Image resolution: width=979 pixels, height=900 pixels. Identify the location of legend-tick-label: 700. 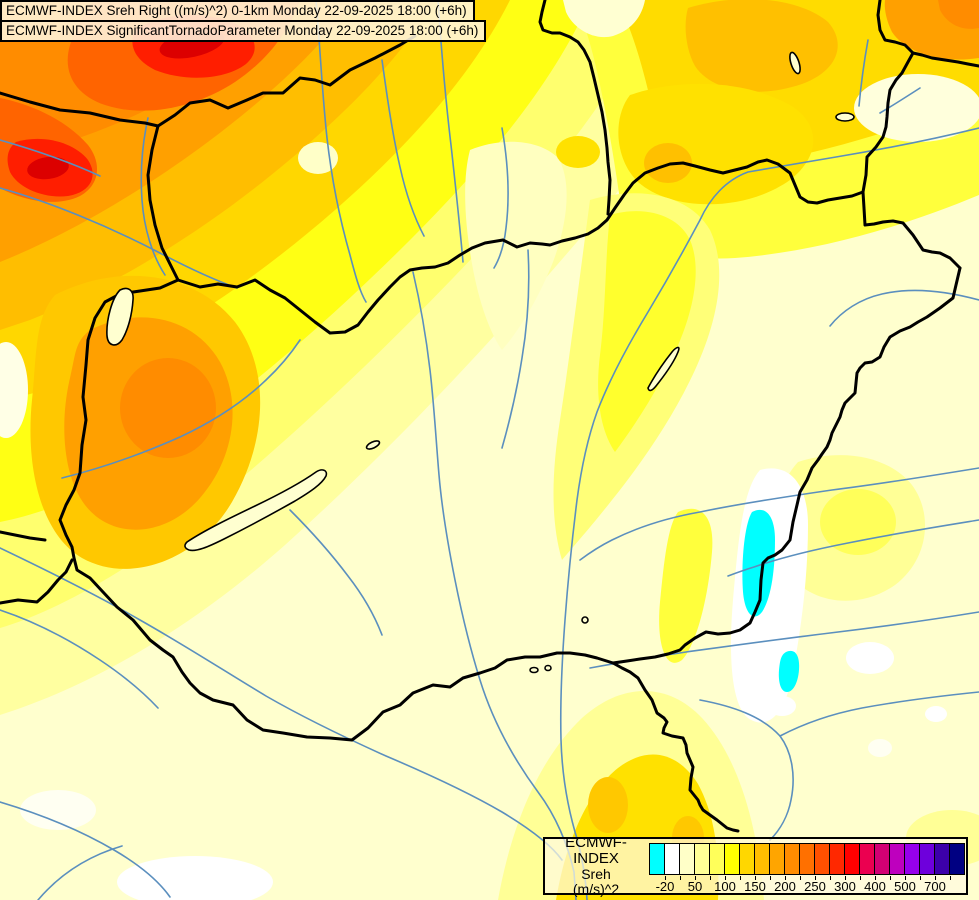
(935, 886).